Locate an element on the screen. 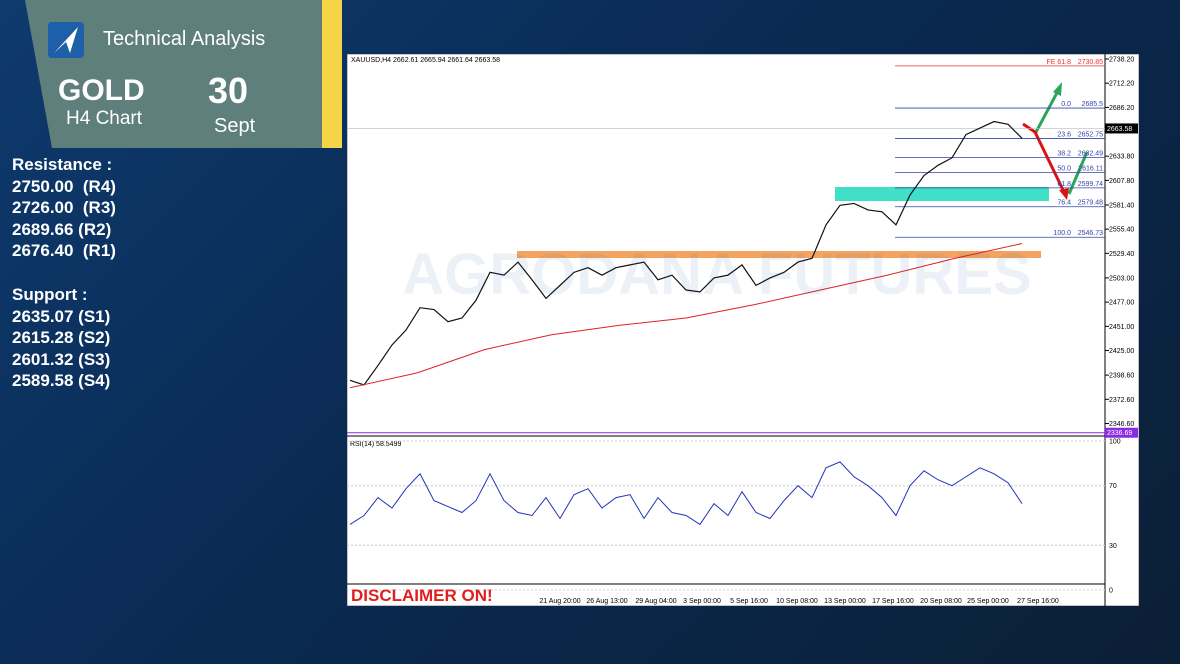  disclaimer: DISCLAIMER ON! is located at coordinates (422, 595).